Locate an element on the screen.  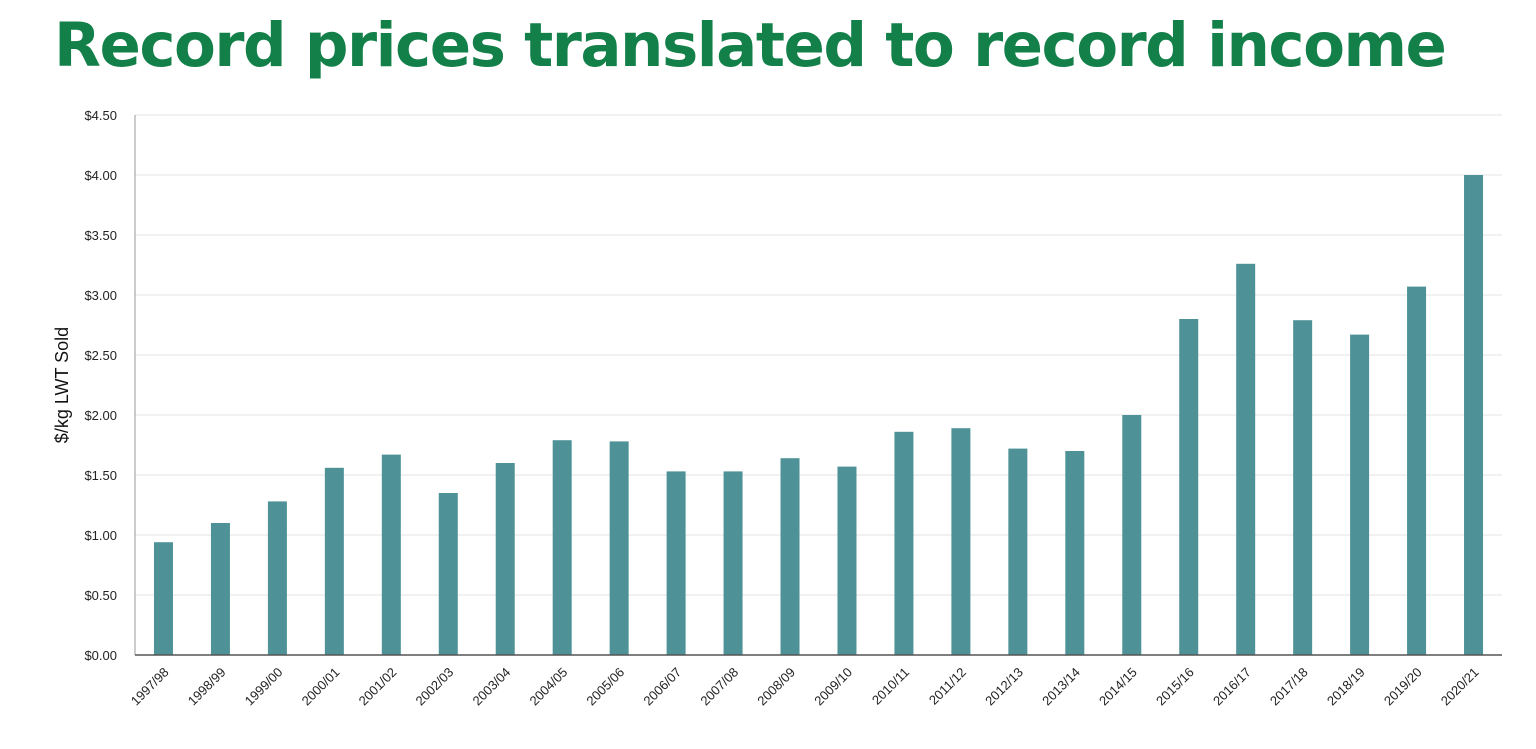
x-tick-label: 2004/05 is located at coordinates (548, 687).